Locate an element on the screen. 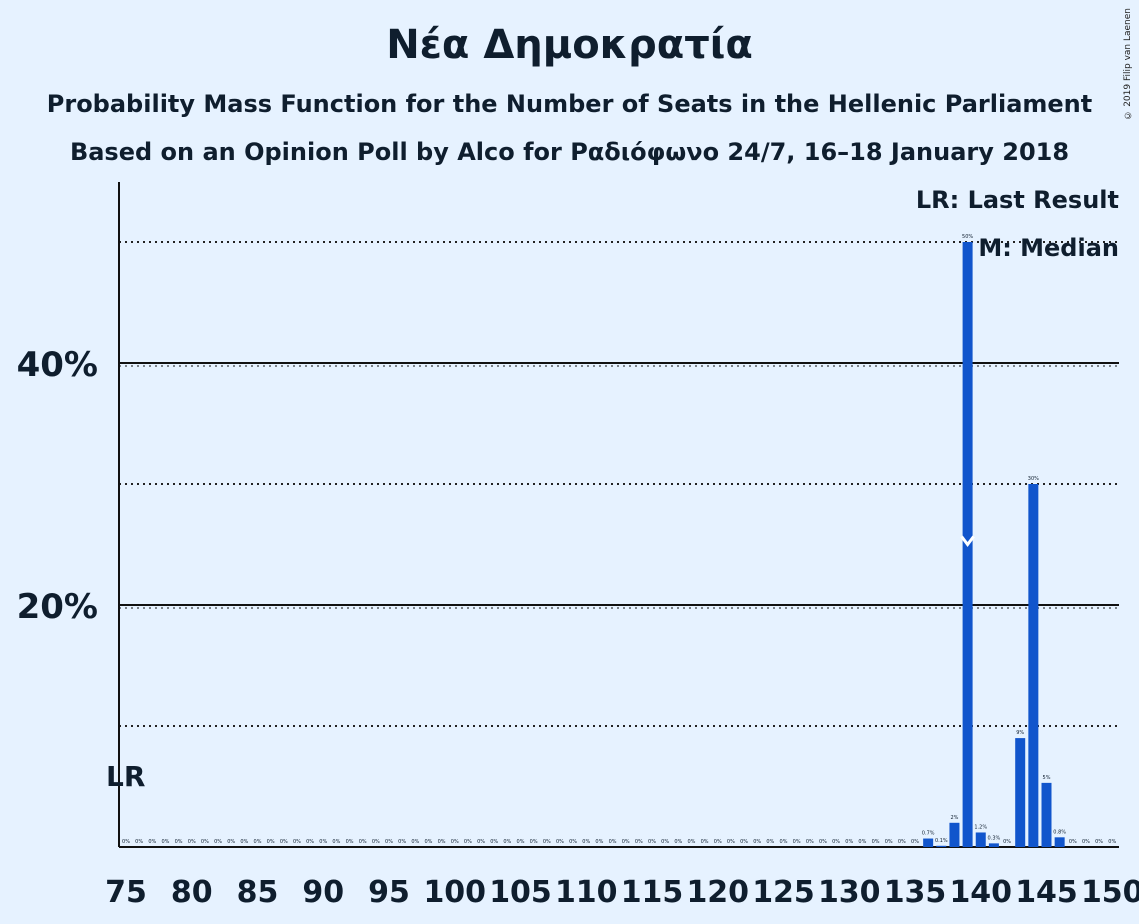 The width and height of the screenshot is (1139, 924). data-label-seat-116: 0% is located at coordinates (665, 842).